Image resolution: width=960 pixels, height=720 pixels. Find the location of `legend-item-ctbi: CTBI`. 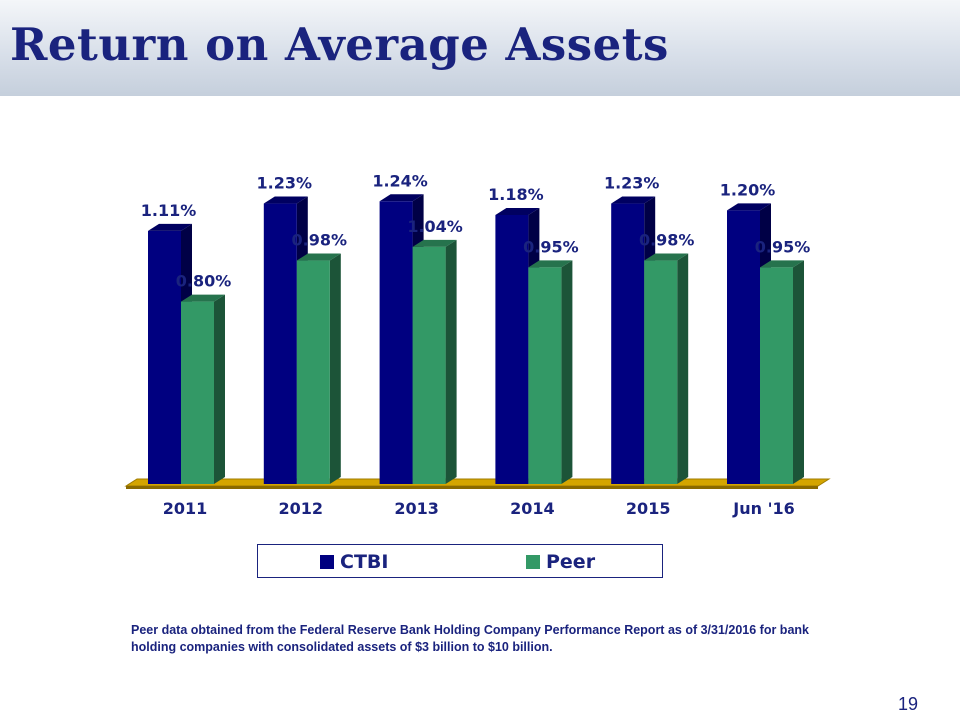

legend-item-ctbi: CTBI is located at coordinates (354, 562).